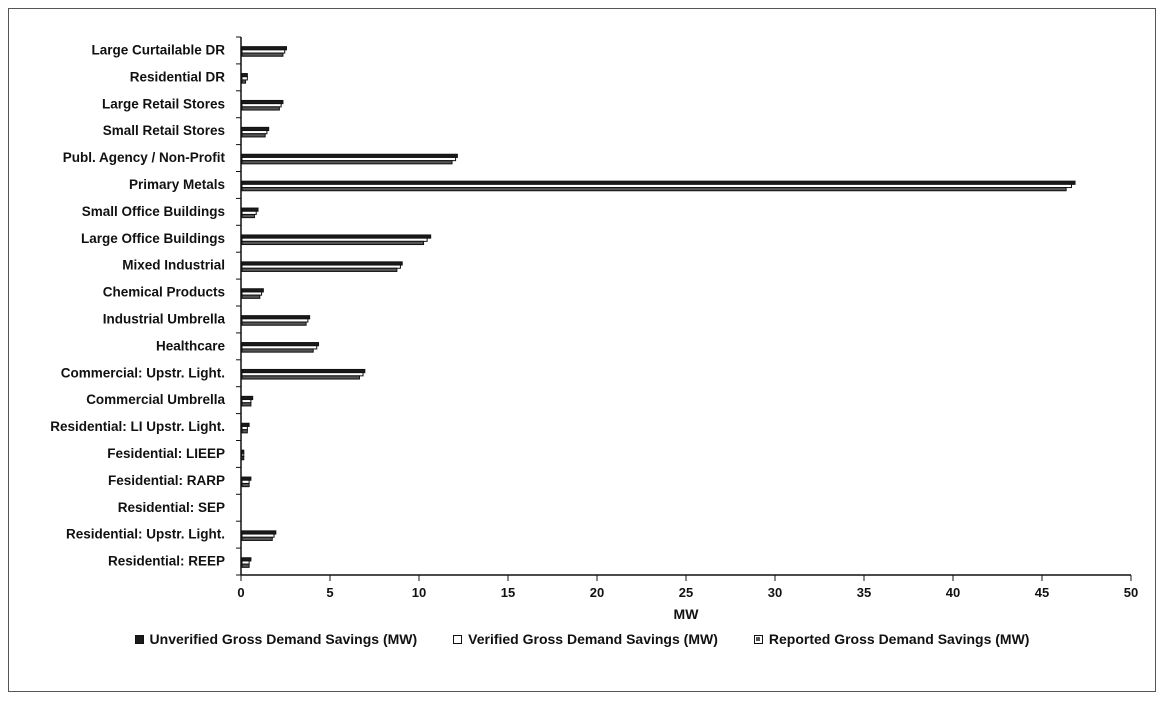 The width and height of the screenshot is (1166, 701). I want to click on legend-item-unverified: Unverified Gross Demand Savings (MW), so click(276, 639).